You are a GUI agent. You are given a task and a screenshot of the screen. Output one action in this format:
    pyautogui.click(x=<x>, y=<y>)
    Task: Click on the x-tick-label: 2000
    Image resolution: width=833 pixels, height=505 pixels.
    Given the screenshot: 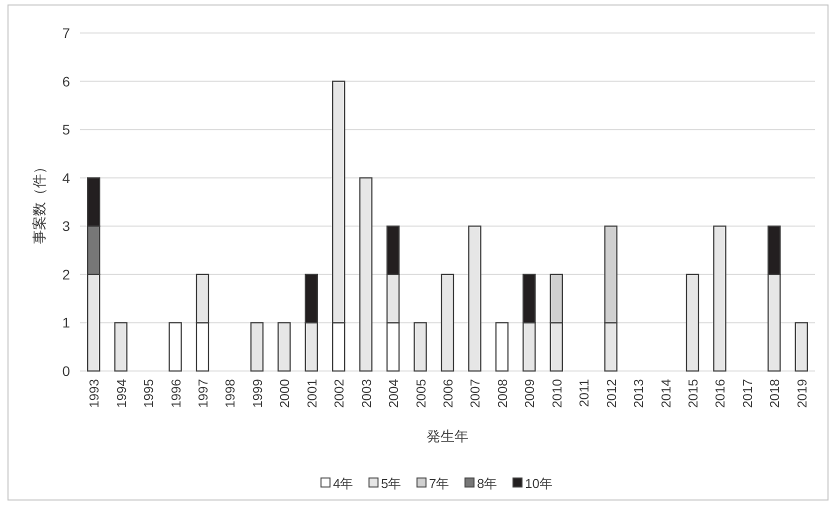 What is the action you would take?
    pyautogui.click(x=284, y=393)
    